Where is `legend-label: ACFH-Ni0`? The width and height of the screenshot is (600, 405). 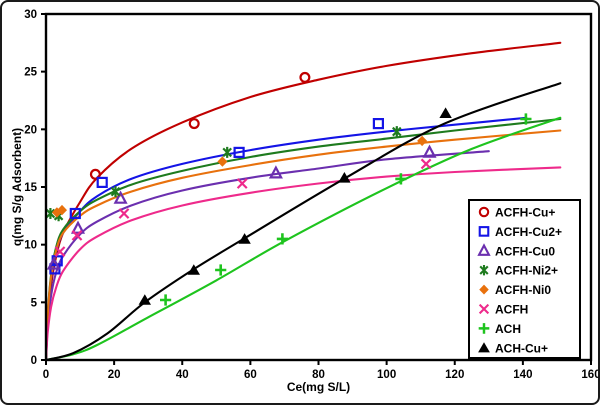 legend-label: ACFH-Ni0 is located at coordinates (523, 290).